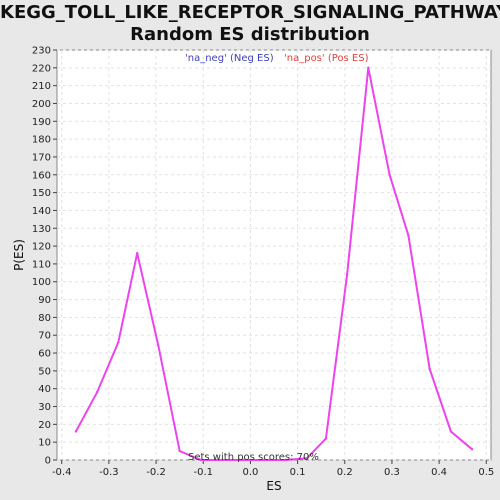  Describe the element at coordinates (486, 472) in the screenshot. I see `x-tick-label: 0.5` at that location.